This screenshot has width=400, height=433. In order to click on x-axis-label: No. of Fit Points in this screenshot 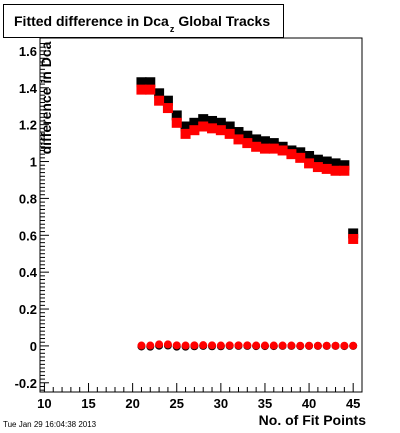, I will do `click(312, 420)`.